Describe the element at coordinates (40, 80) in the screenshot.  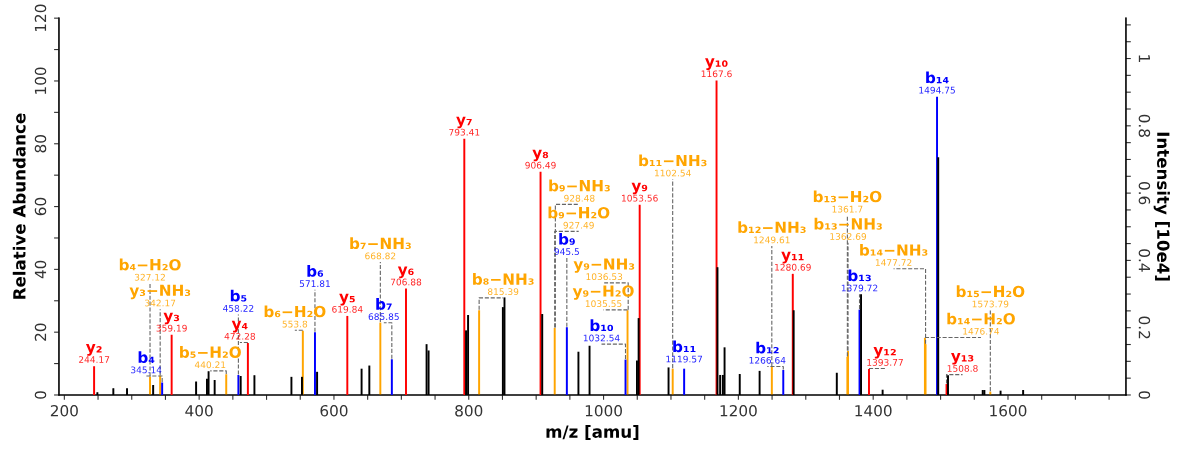
I see `y-tick-label: 100` at that location.